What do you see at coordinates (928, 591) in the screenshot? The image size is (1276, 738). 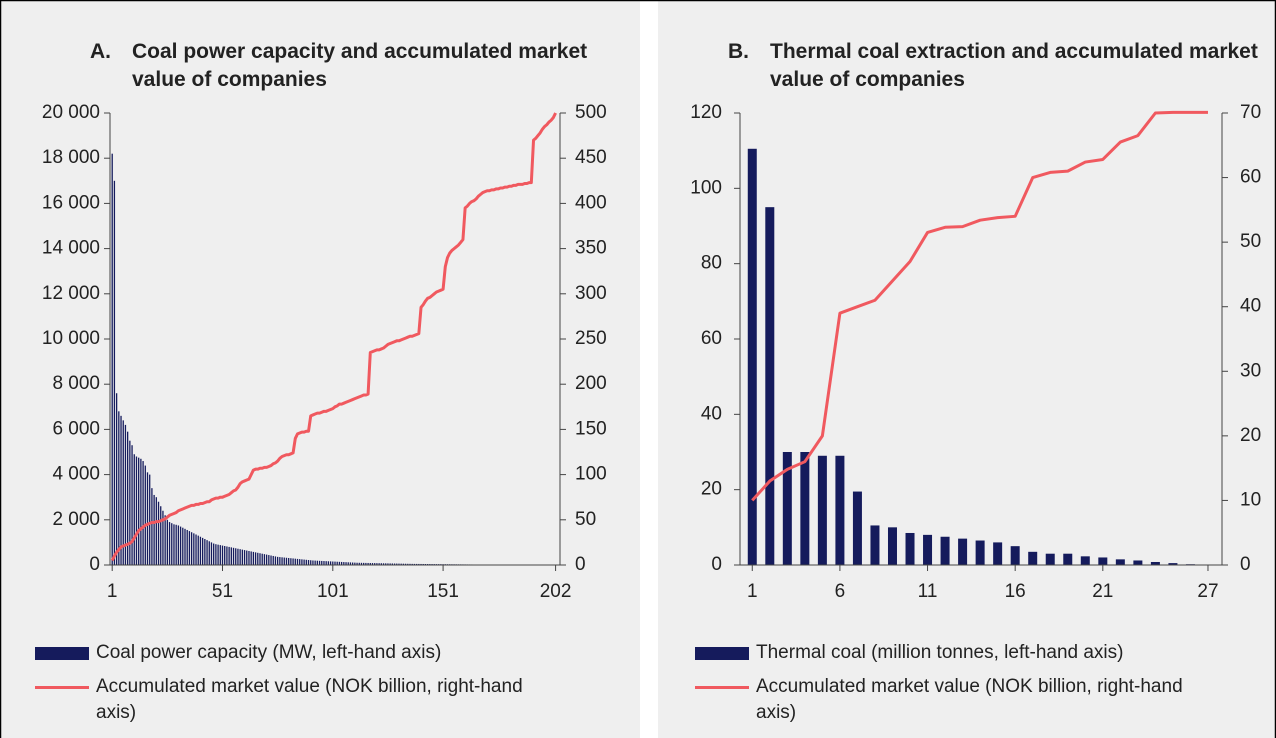 I see `x-tick-label: 11` at bounding box center [928, 591].